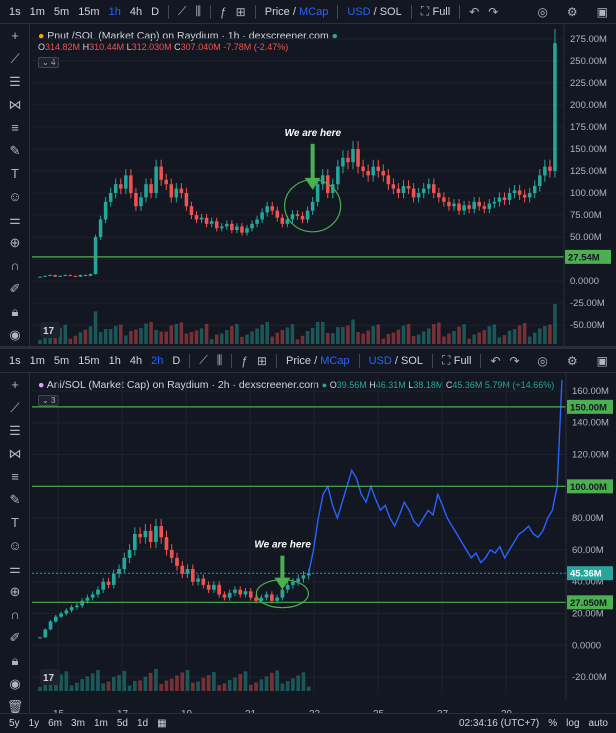 The width and height of the screenshot is (616, 733). What do you see at coordinates (157, 360) in the screenshot?
I see `timeframe-2h: 2h` at bounding box center [157, 360].